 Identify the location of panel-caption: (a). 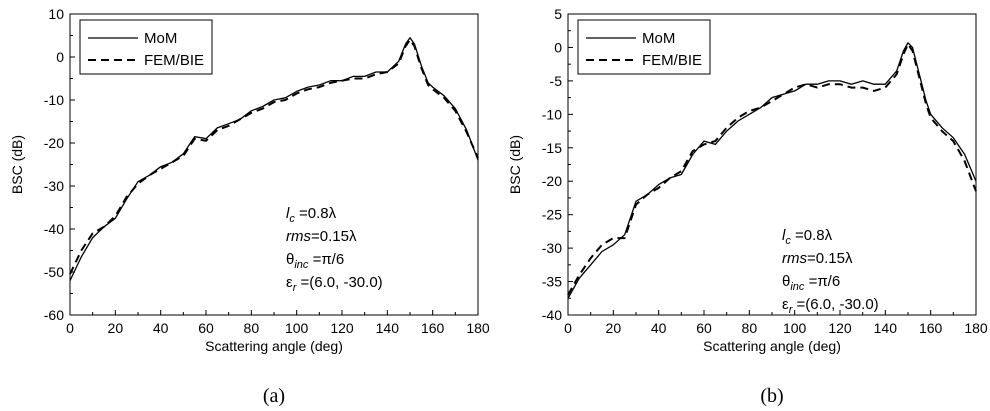
(274, 396).